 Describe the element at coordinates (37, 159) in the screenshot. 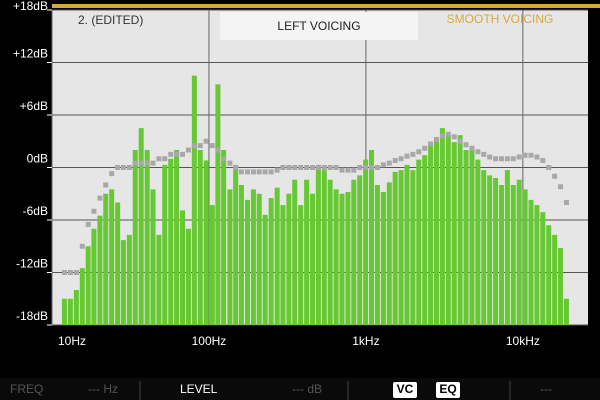

I see `y-tick-label: 0dB` at that location.